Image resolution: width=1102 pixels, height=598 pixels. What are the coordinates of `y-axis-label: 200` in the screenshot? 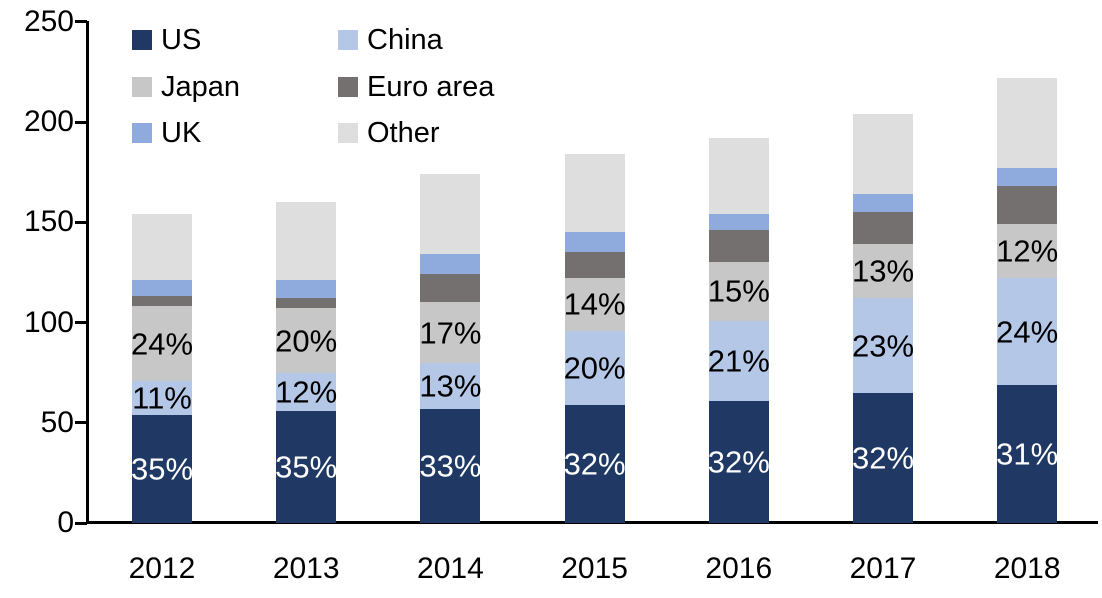 It's located at (48, 121).